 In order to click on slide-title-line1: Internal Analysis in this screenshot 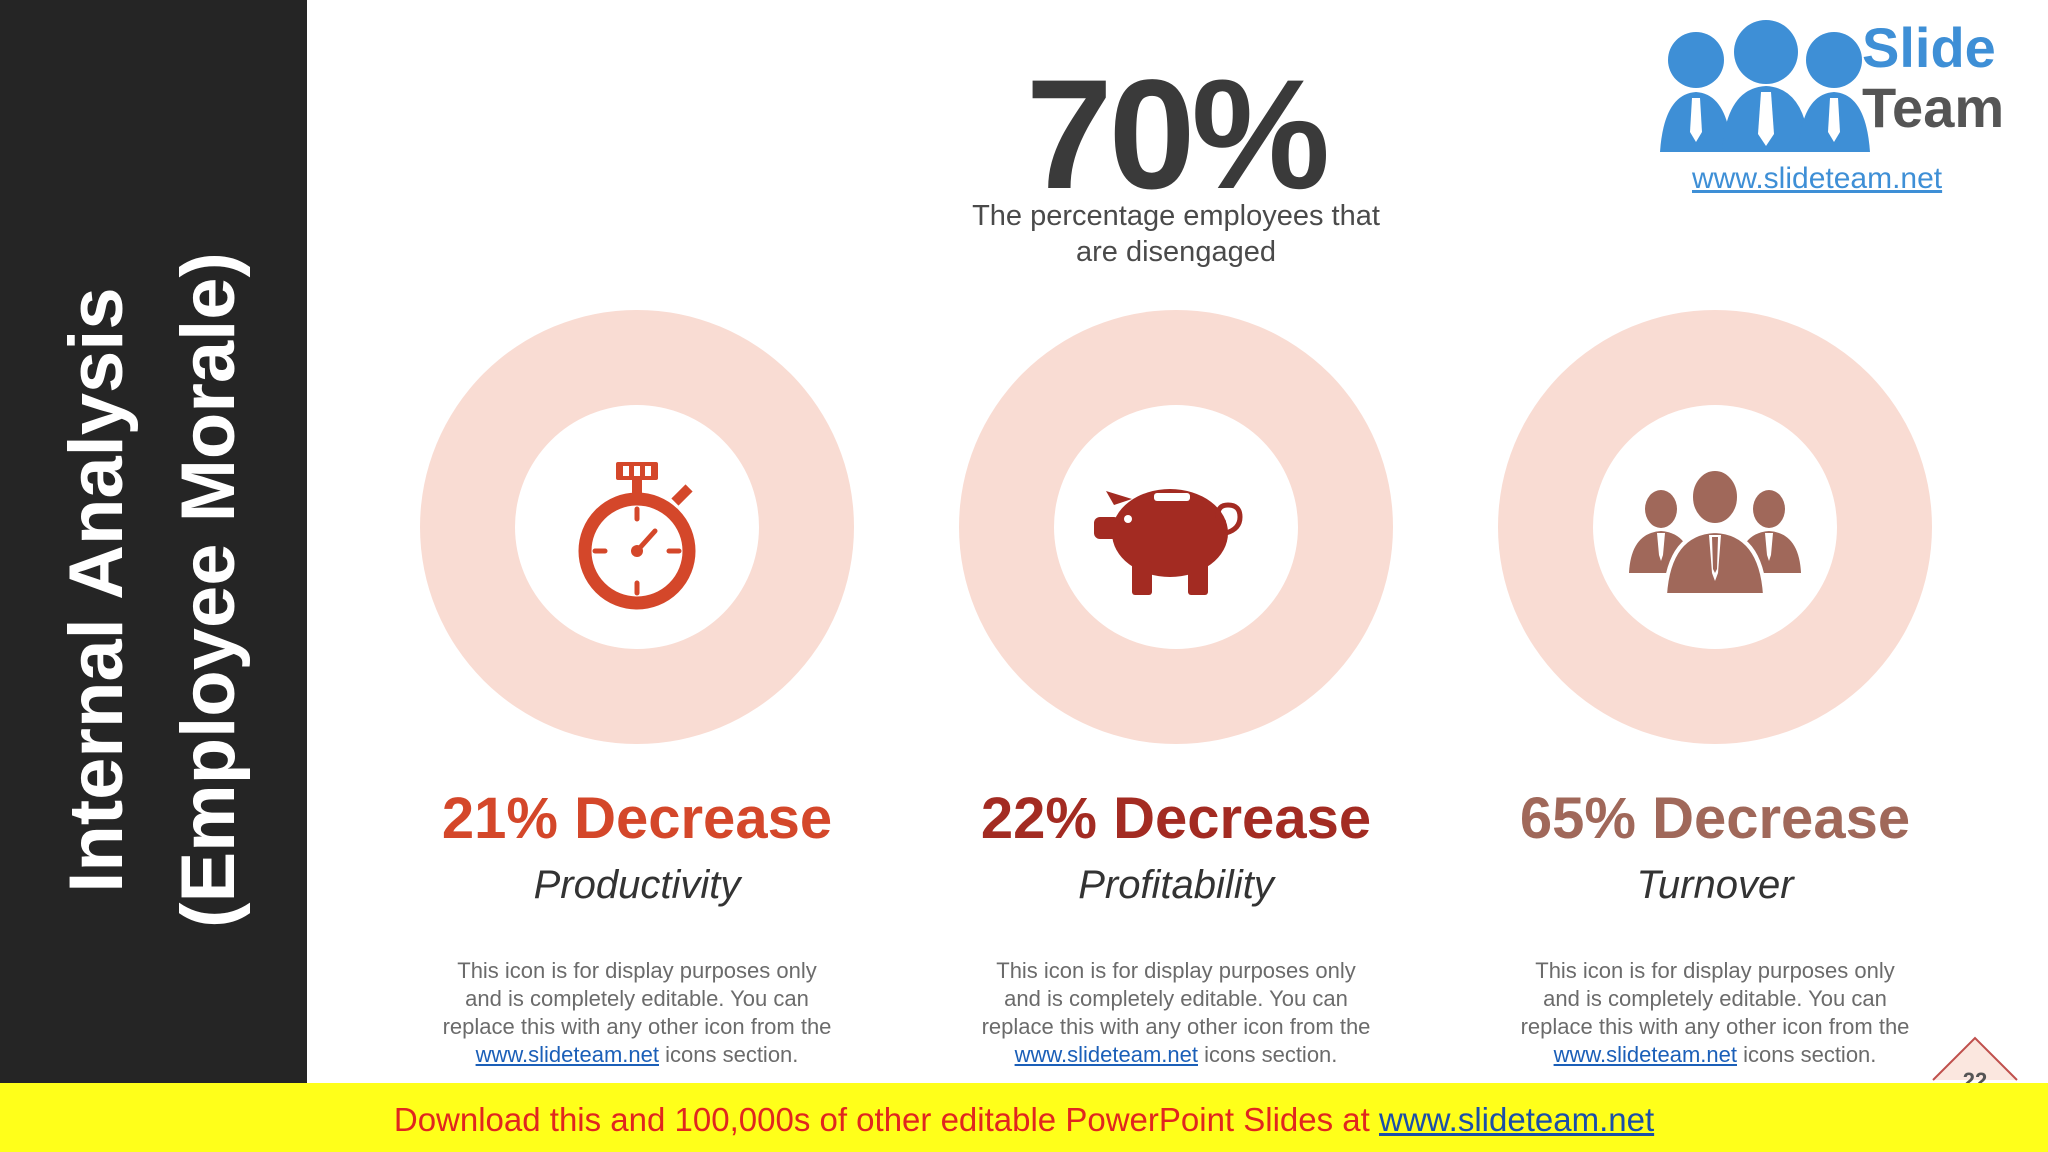, I will do `click(96, 590)`.